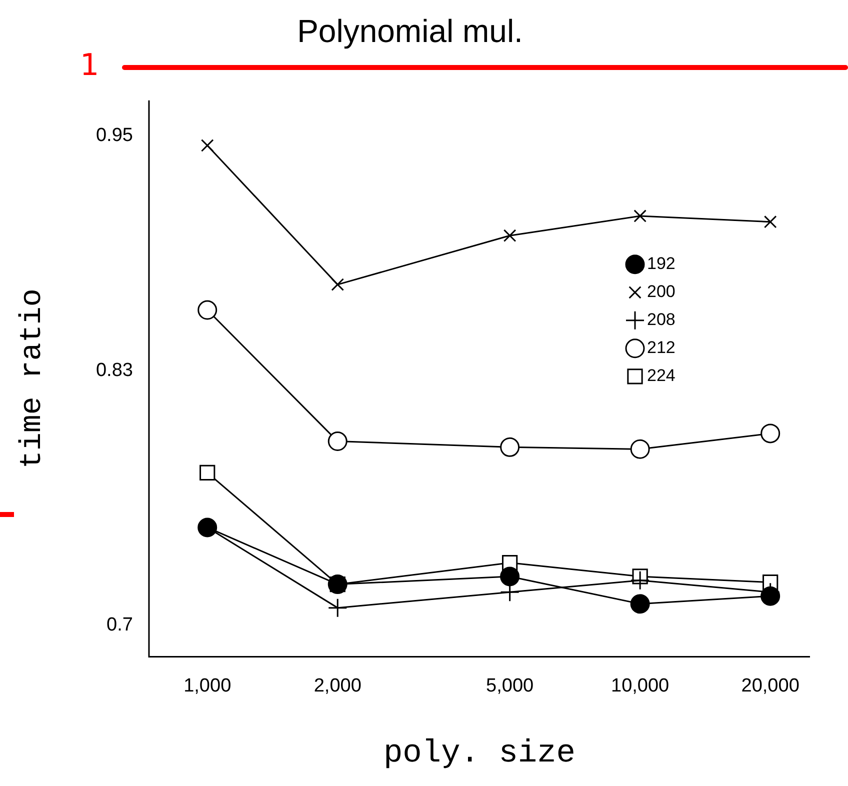 This screenshot has height=786, width=848. What do you see at coordinates (661, 376) in the screenshot?
I see `legend-label: 224` at bounding box center [661, 376].